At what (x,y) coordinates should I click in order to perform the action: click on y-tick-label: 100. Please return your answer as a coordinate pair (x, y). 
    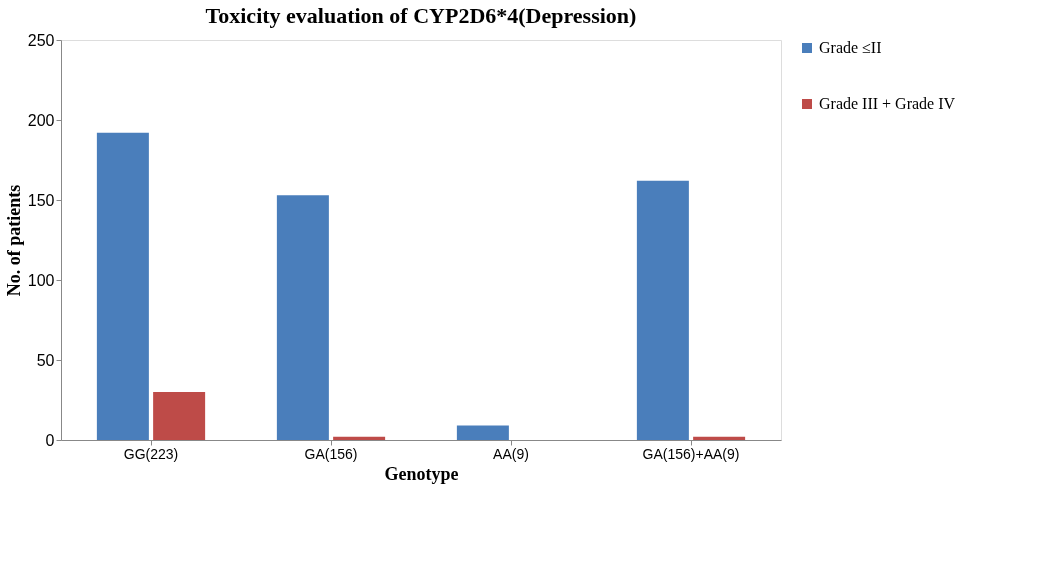
    Looking at the image, I should click on (41, 280).